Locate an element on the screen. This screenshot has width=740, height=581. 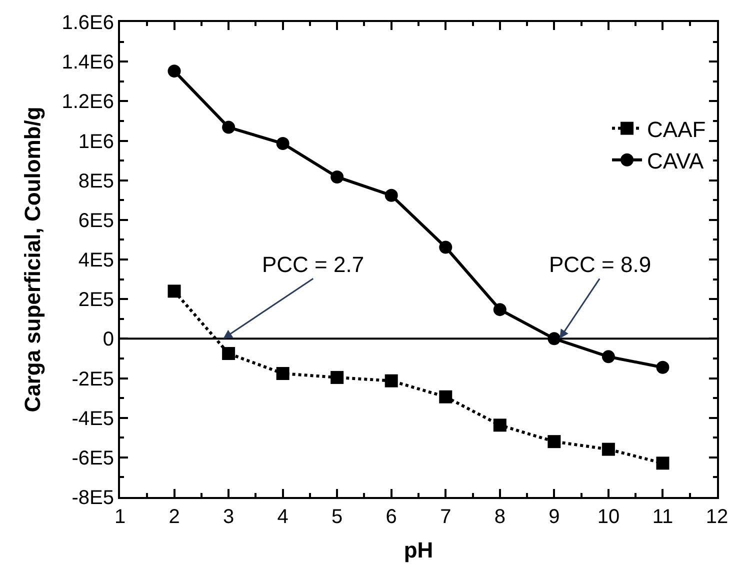
x-tick-label: 4 is located at coordinates (282, 517).